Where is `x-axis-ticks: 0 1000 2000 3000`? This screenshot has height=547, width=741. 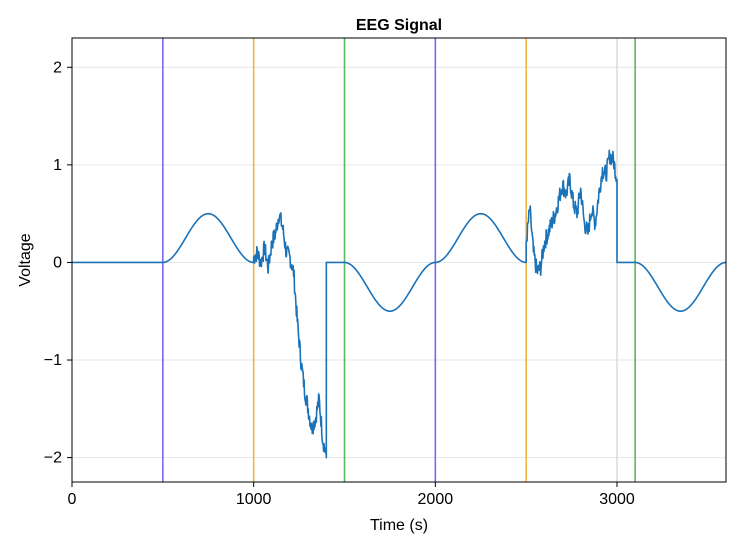 x-axis-ticks: 0 1000 2000 3000 is located at coordinates (351, 495).